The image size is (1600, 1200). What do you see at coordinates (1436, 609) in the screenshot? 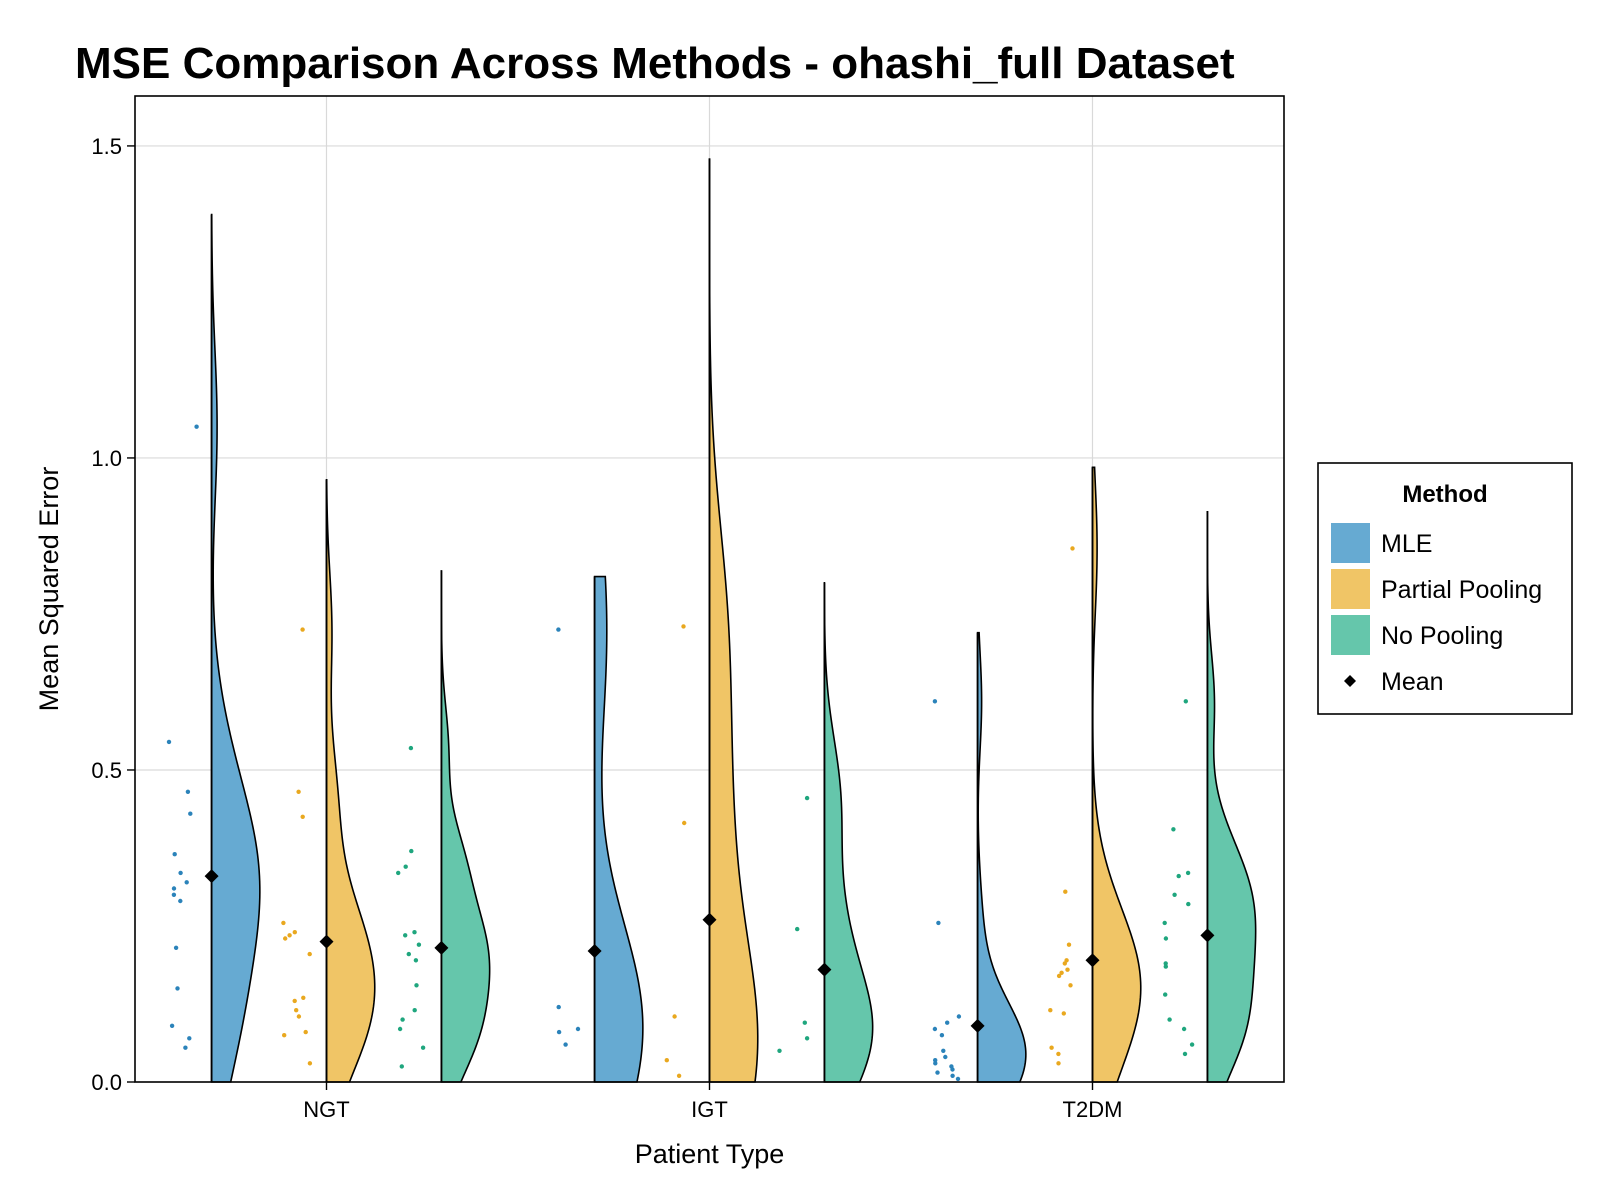
I see `legend-entries: MLE Partial Pooling No Pooling Mean` at bounding box center [1436, 609].